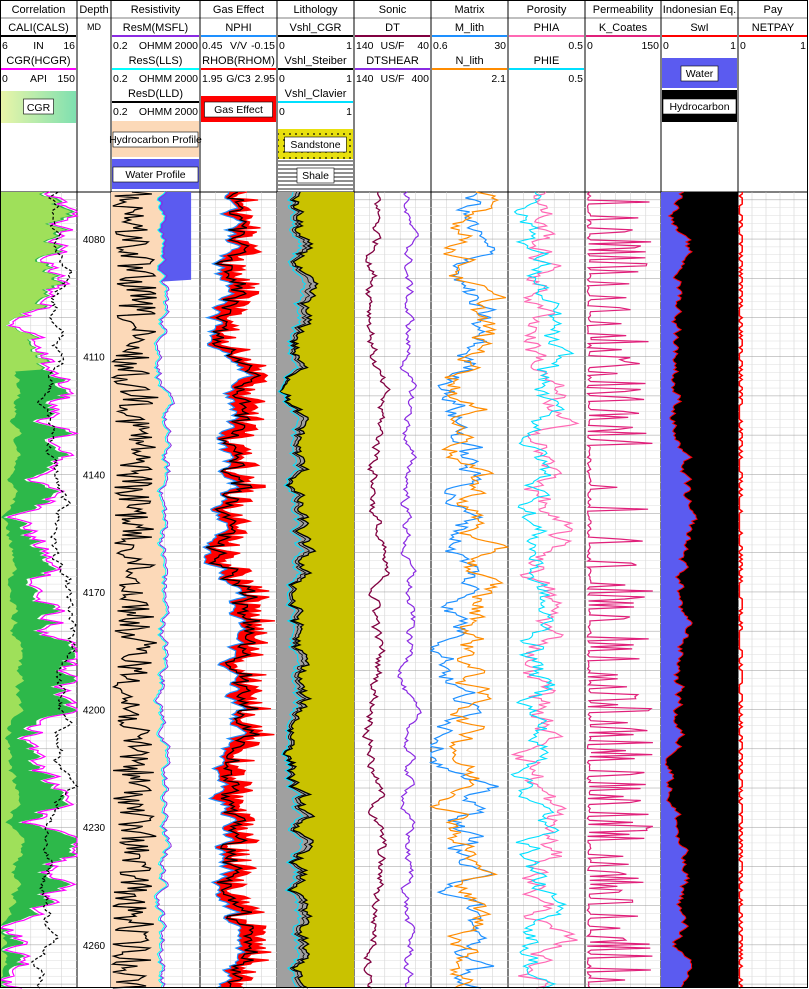 The height and width of the screenshot is (989, 809). I want to click on scale-unit: US/F, so click(393, 46).